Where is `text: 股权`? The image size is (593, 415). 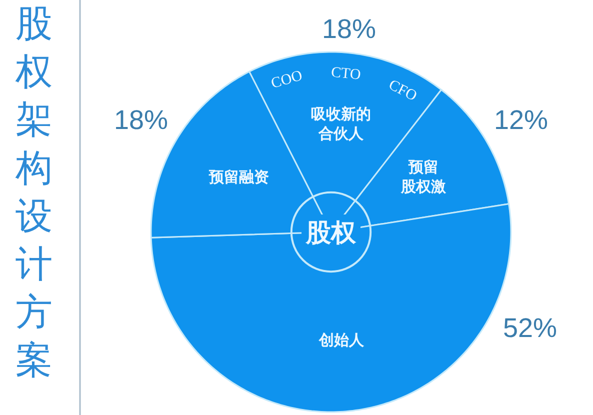 text: 股权 is located at coordinates (331, 232).